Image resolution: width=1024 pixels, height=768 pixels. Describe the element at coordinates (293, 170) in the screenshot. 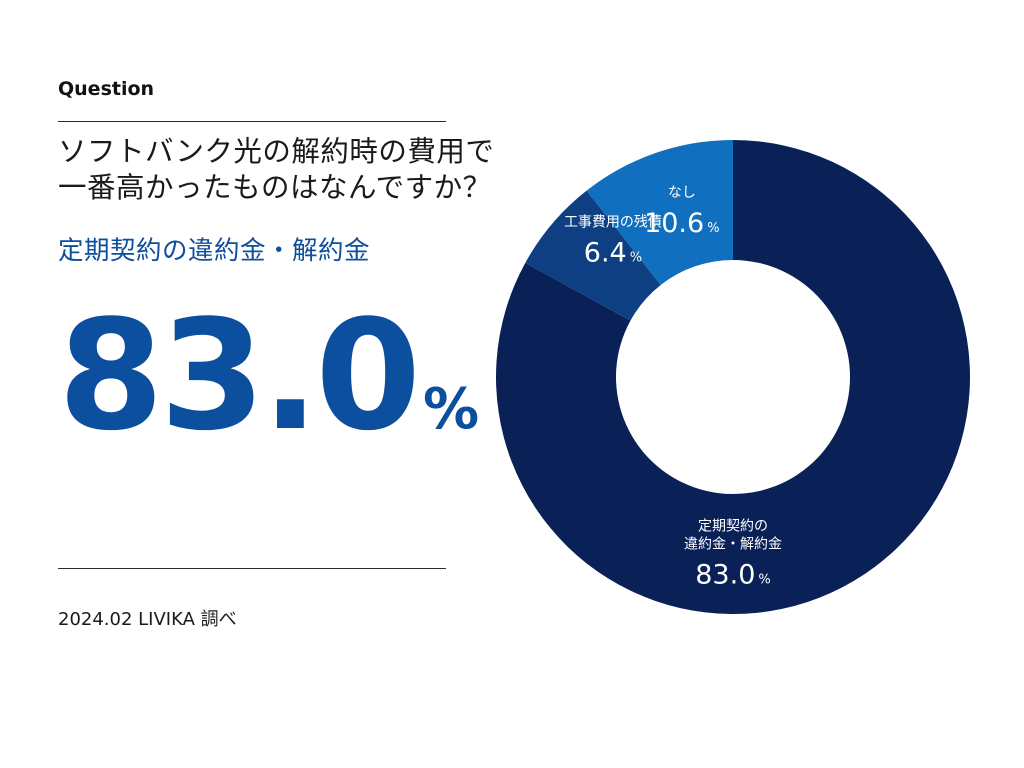

I see `question-text: ソフトバンク光の解約時の費用で 一番高かったものはなんですか？` at that location.